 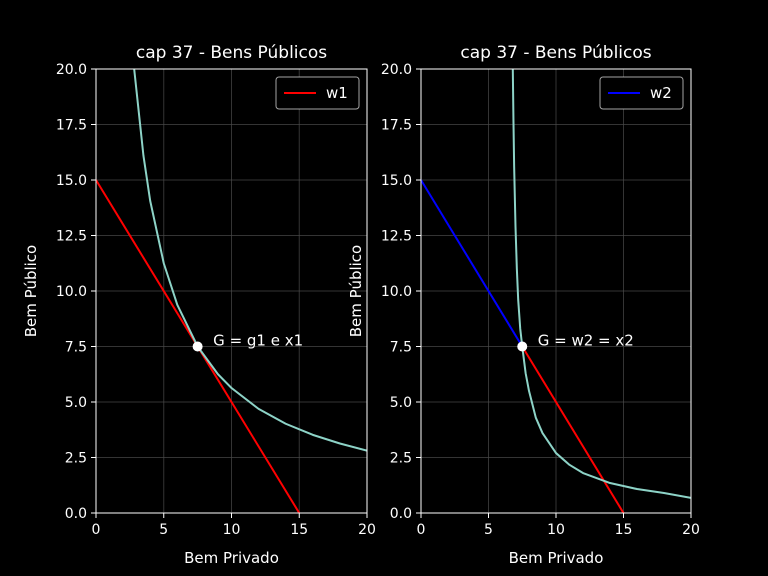 What do you see at coordinates (472, 263) in the screenshot?
I see `series-line-w2` at bounding box center [472, 263].